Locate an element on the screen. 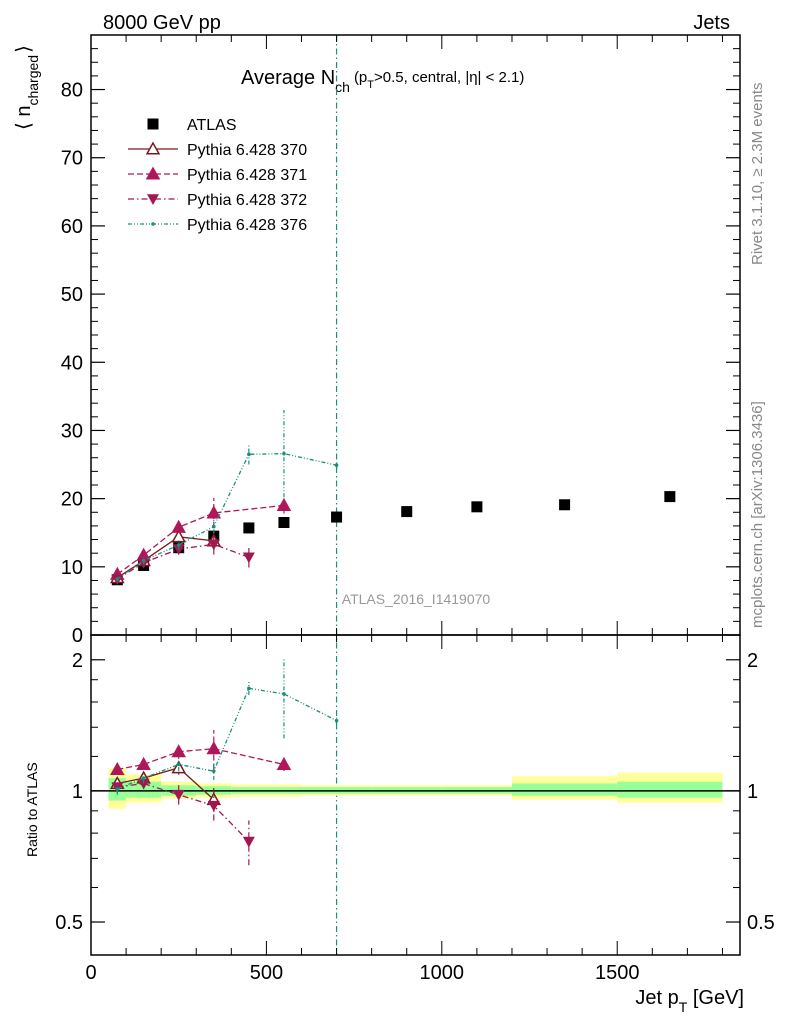 Image resolution: width=786 pixels, height=1024 pixels. main-ytick-label-80: 80 is located at coordinates (72, 91).